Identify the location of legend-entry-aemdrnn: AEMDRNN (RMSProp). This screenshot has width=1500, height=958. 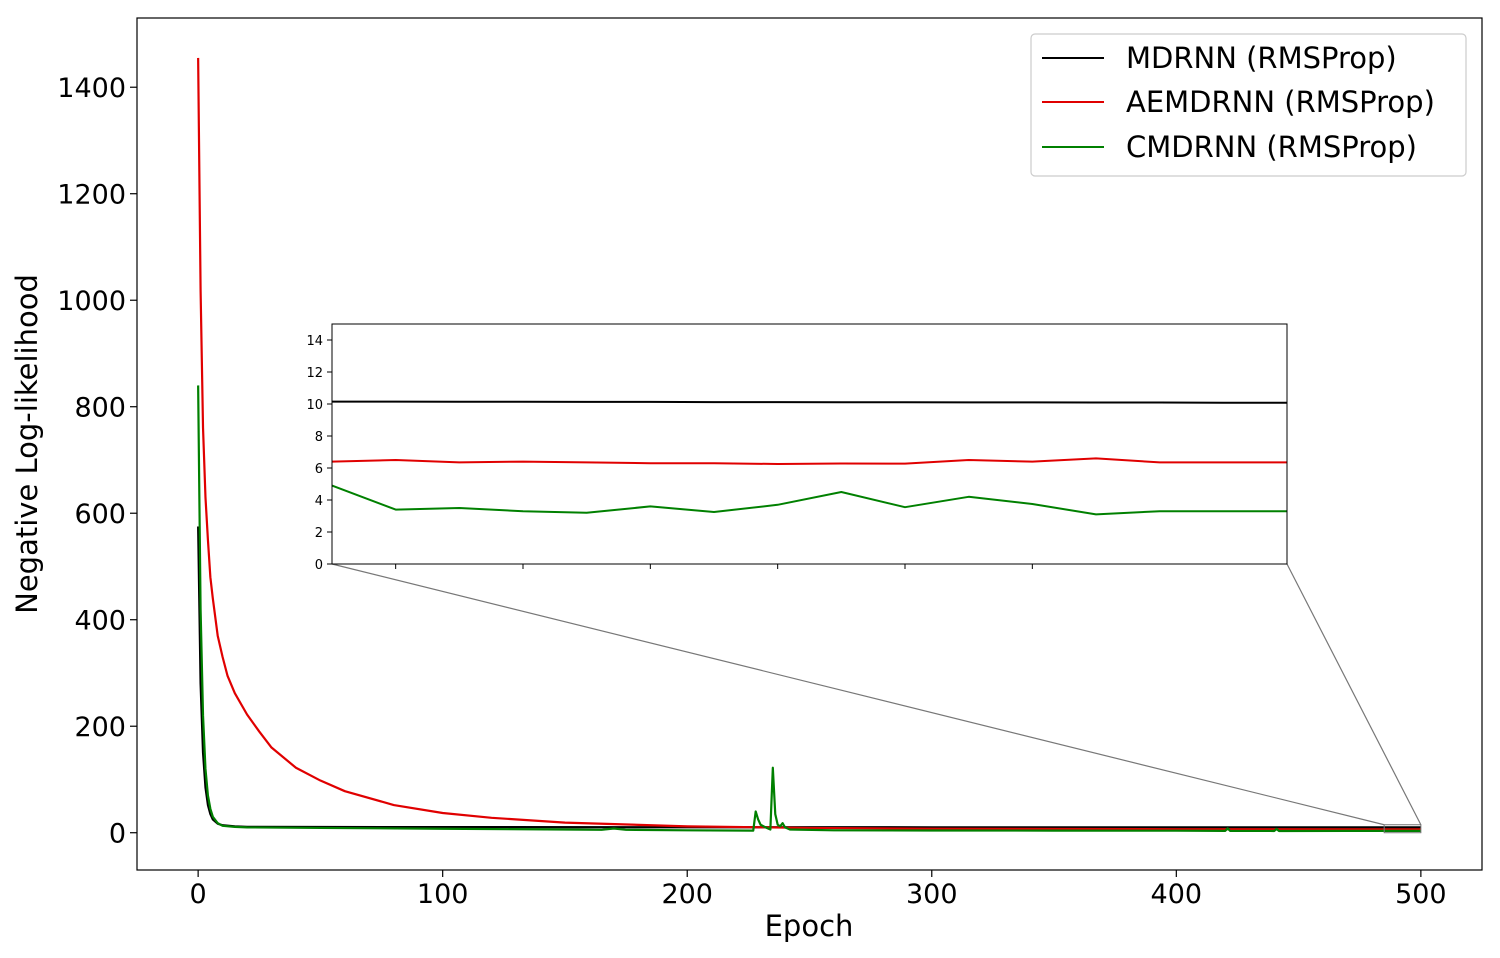
(1280, 102).